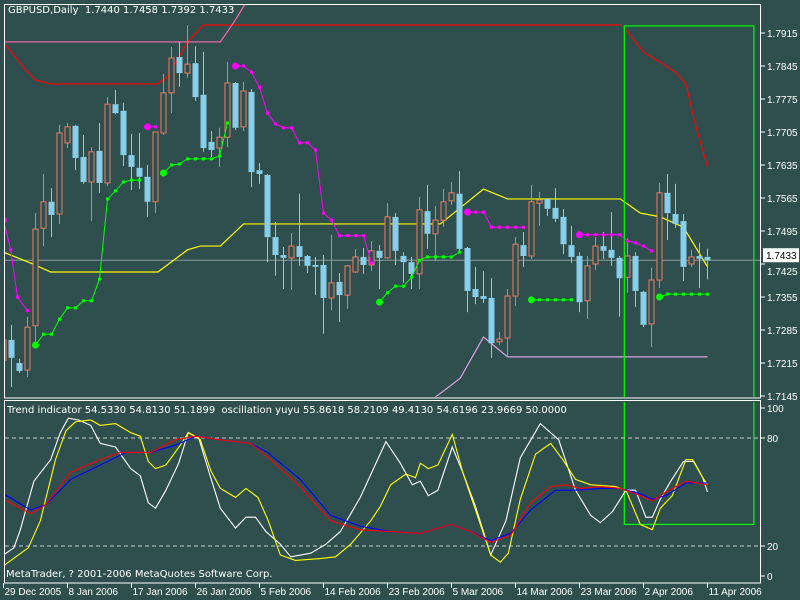 This screenshot has height=600, width=800. What do you see at coordinates (159, 10) in the screenshot?
I see `ohlc-values: 1.7440 1.7458 1.7392 1.7433` at bounding box center [159, 10].